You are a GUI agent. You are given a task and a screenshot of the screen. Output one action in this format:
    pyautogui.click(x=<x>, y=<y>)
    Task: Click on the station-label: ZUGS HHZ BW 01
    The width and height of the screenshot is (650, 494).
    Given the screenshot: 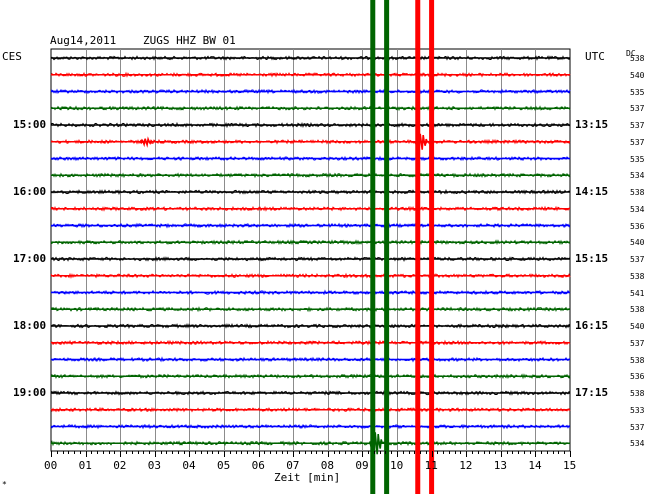 What is the action you would take?
    pyautogui.click(x=189, y=40)
    